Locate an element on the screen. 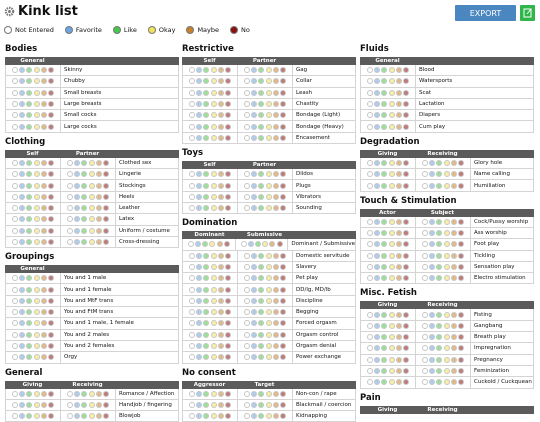  export-button: EXPORT is located at coordinates (485, 13).